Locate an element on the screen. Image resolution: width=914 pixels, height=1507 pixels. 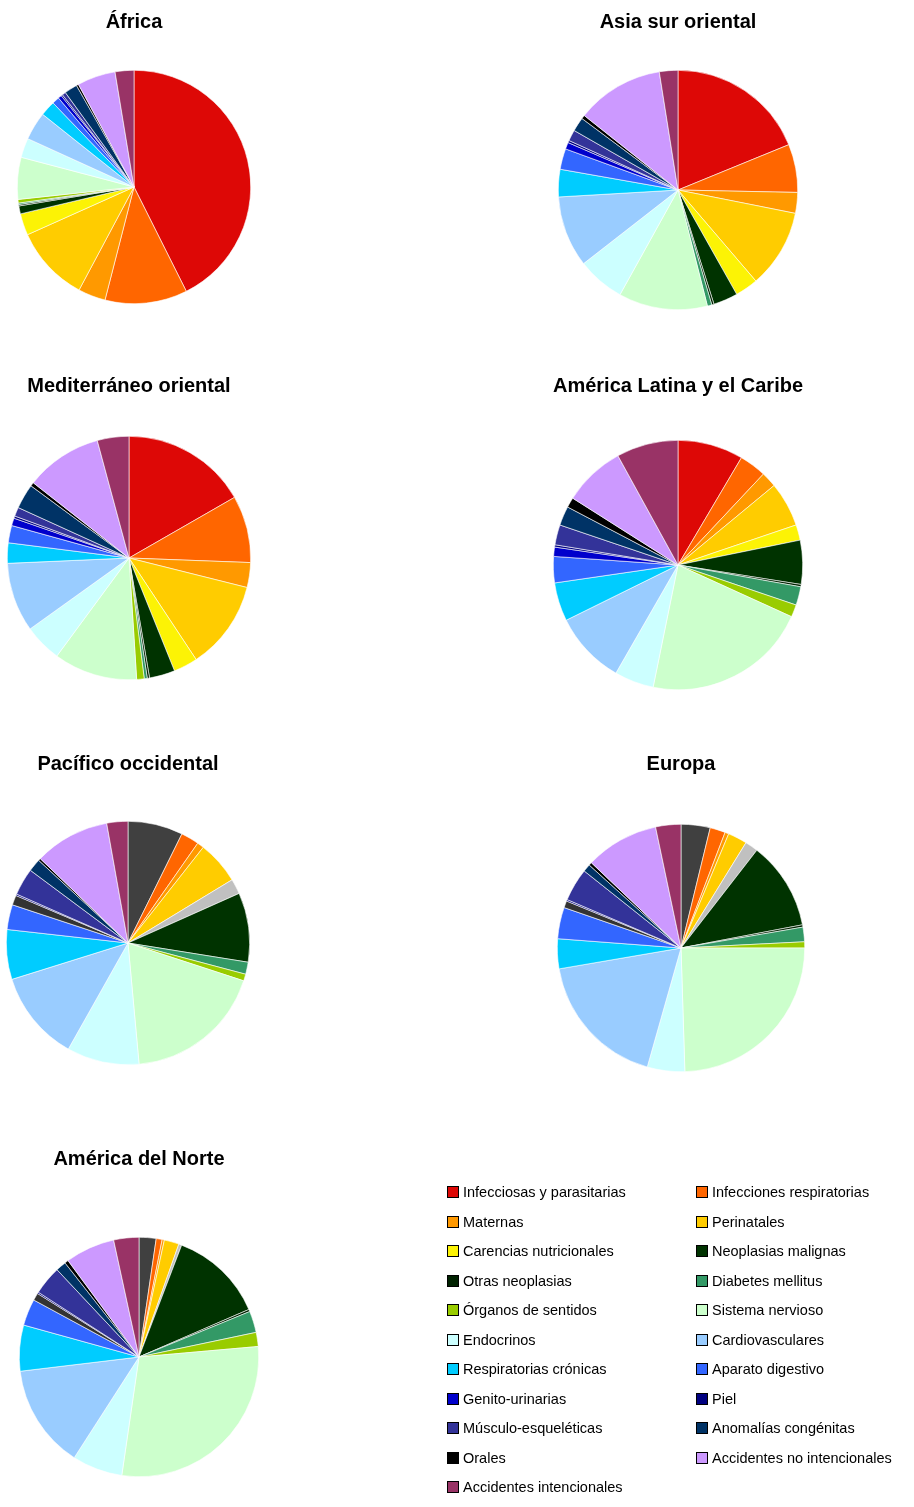
chart-title: América Latina y el Caribe is located at coordinates (678, 385).